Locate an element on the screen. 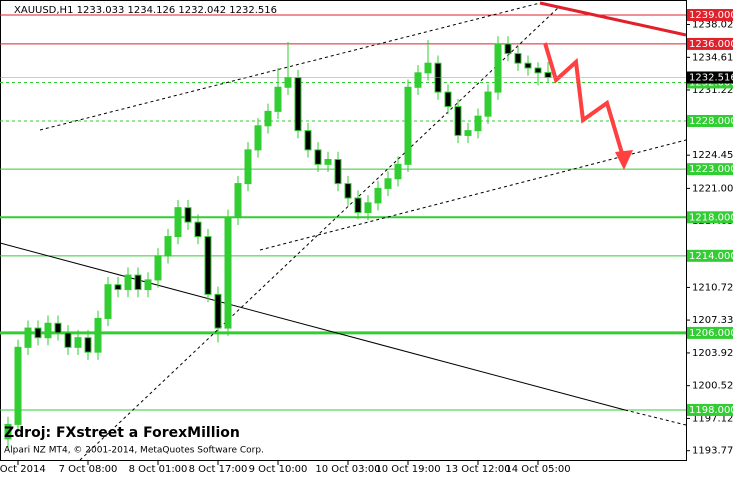 The height and width of the screenshot is (479, 734). forecast-arrow-head is located at coordinates (624, 160).